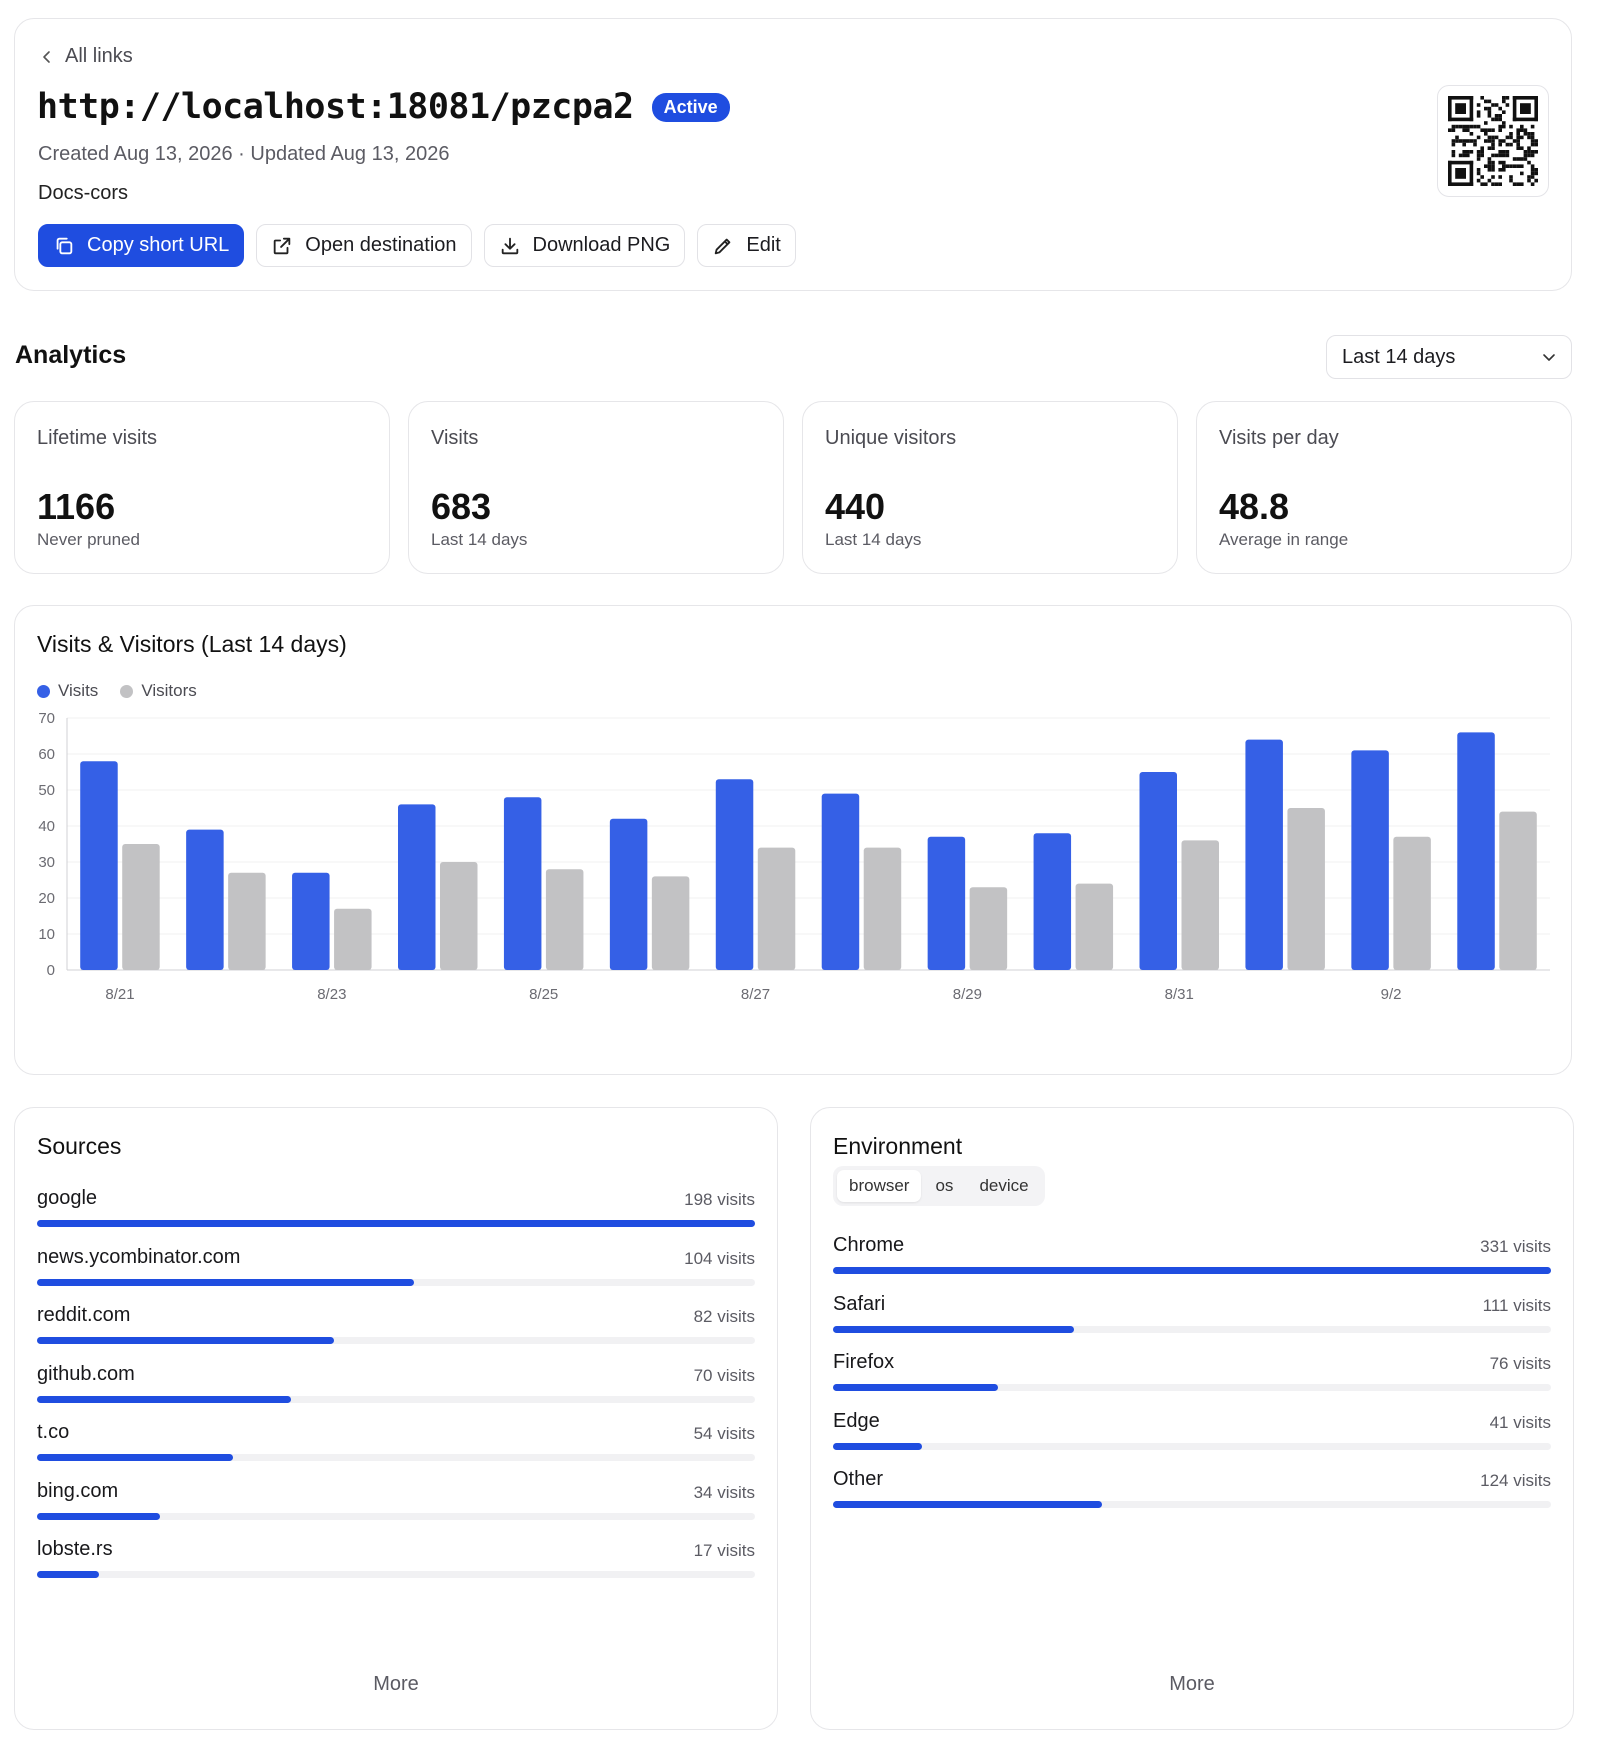  I want to click on list-item: Firefox 76 visits, so click(1192, 1380).